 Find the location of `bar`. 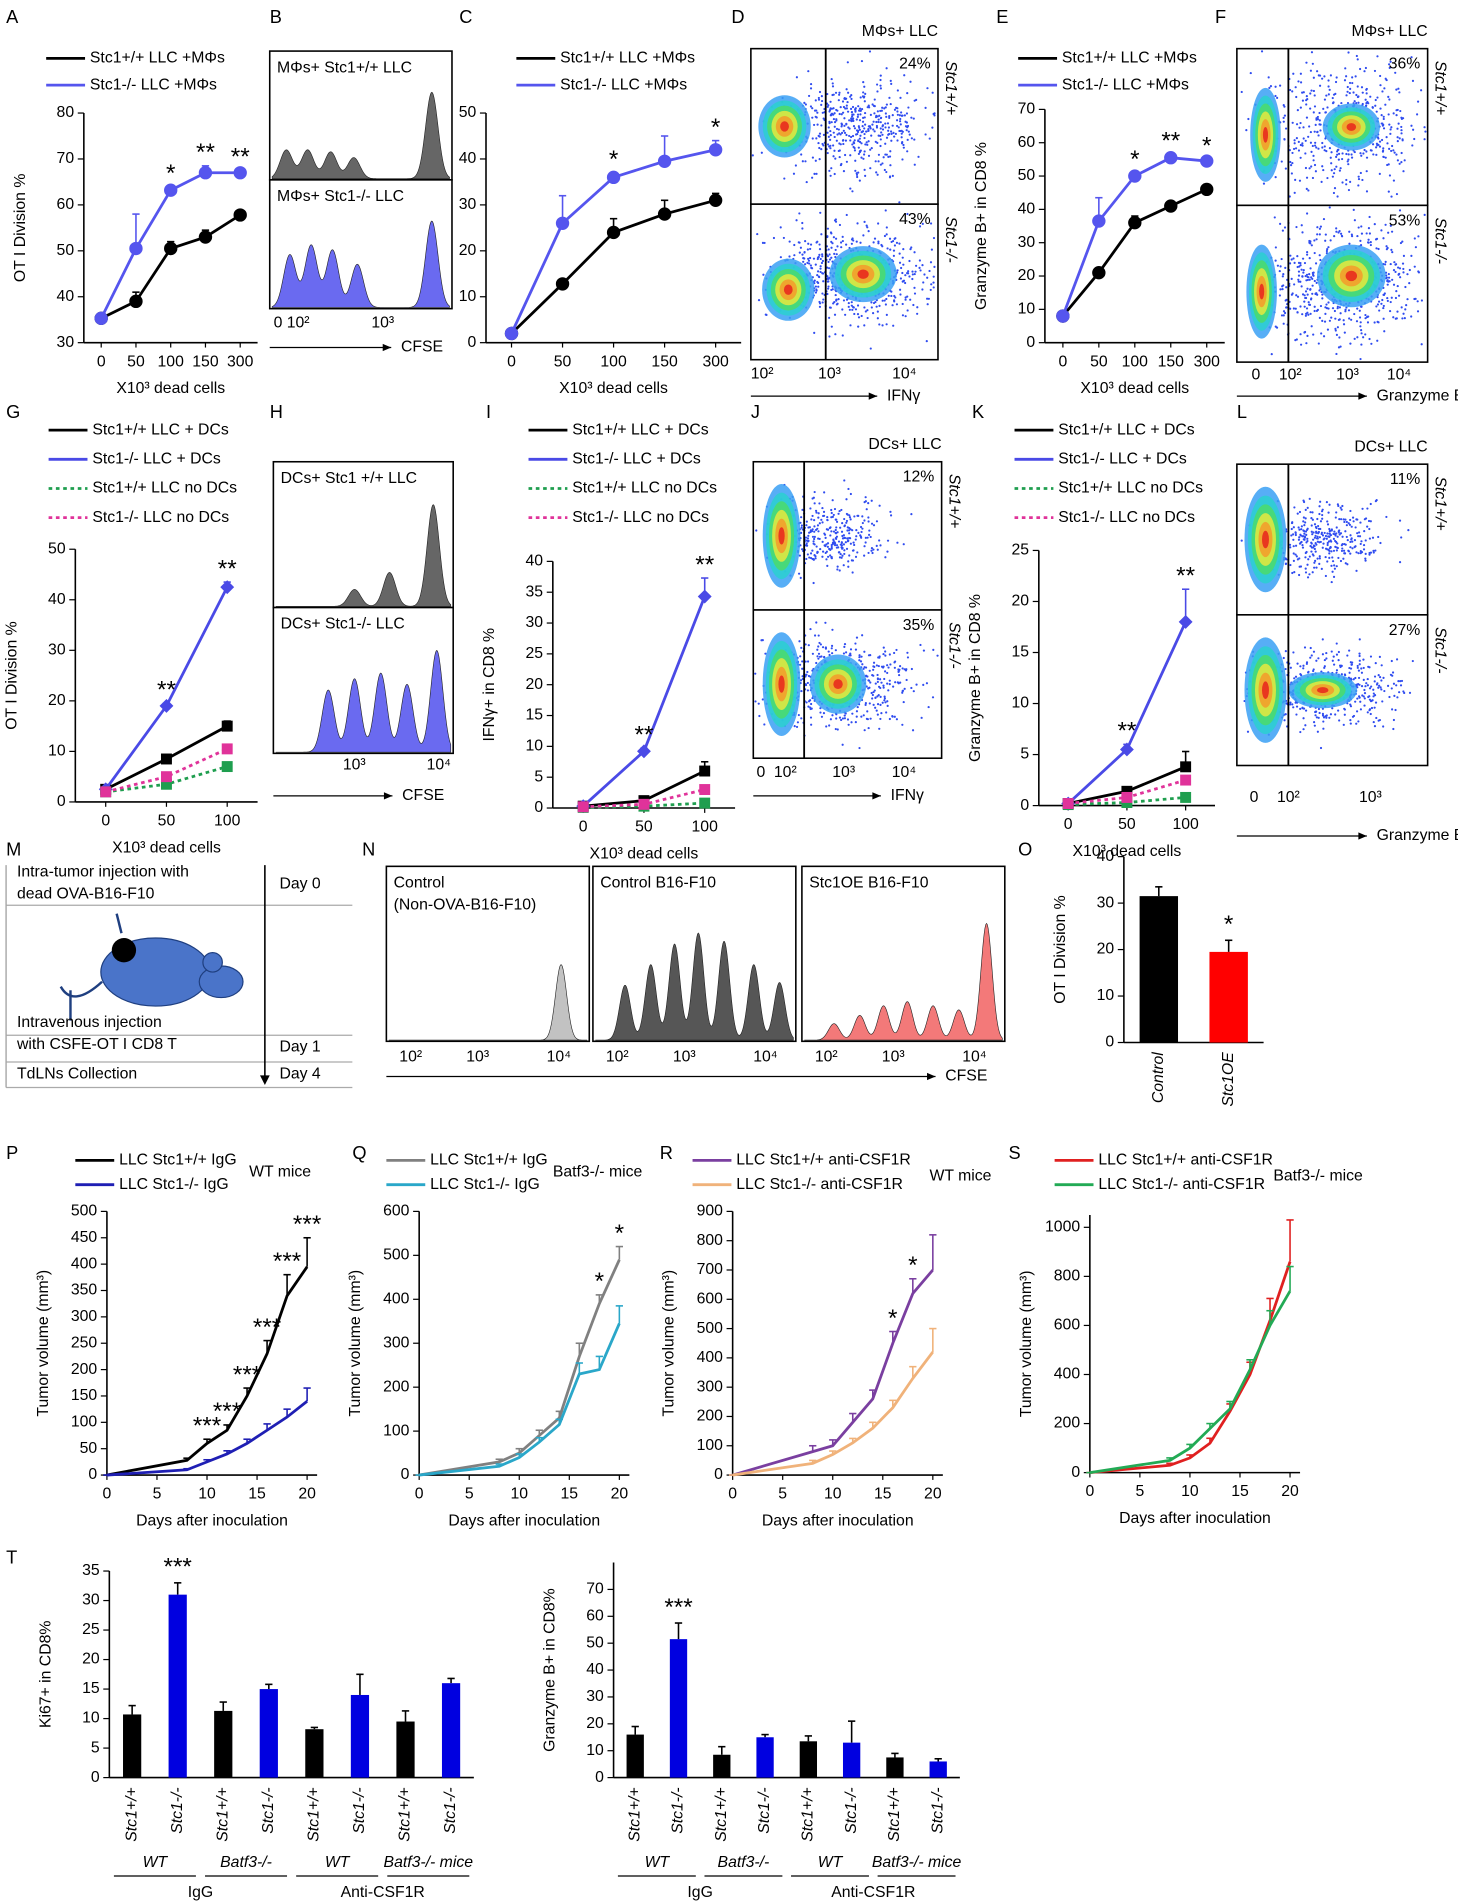

bar is located at coordinates (223, 1744).